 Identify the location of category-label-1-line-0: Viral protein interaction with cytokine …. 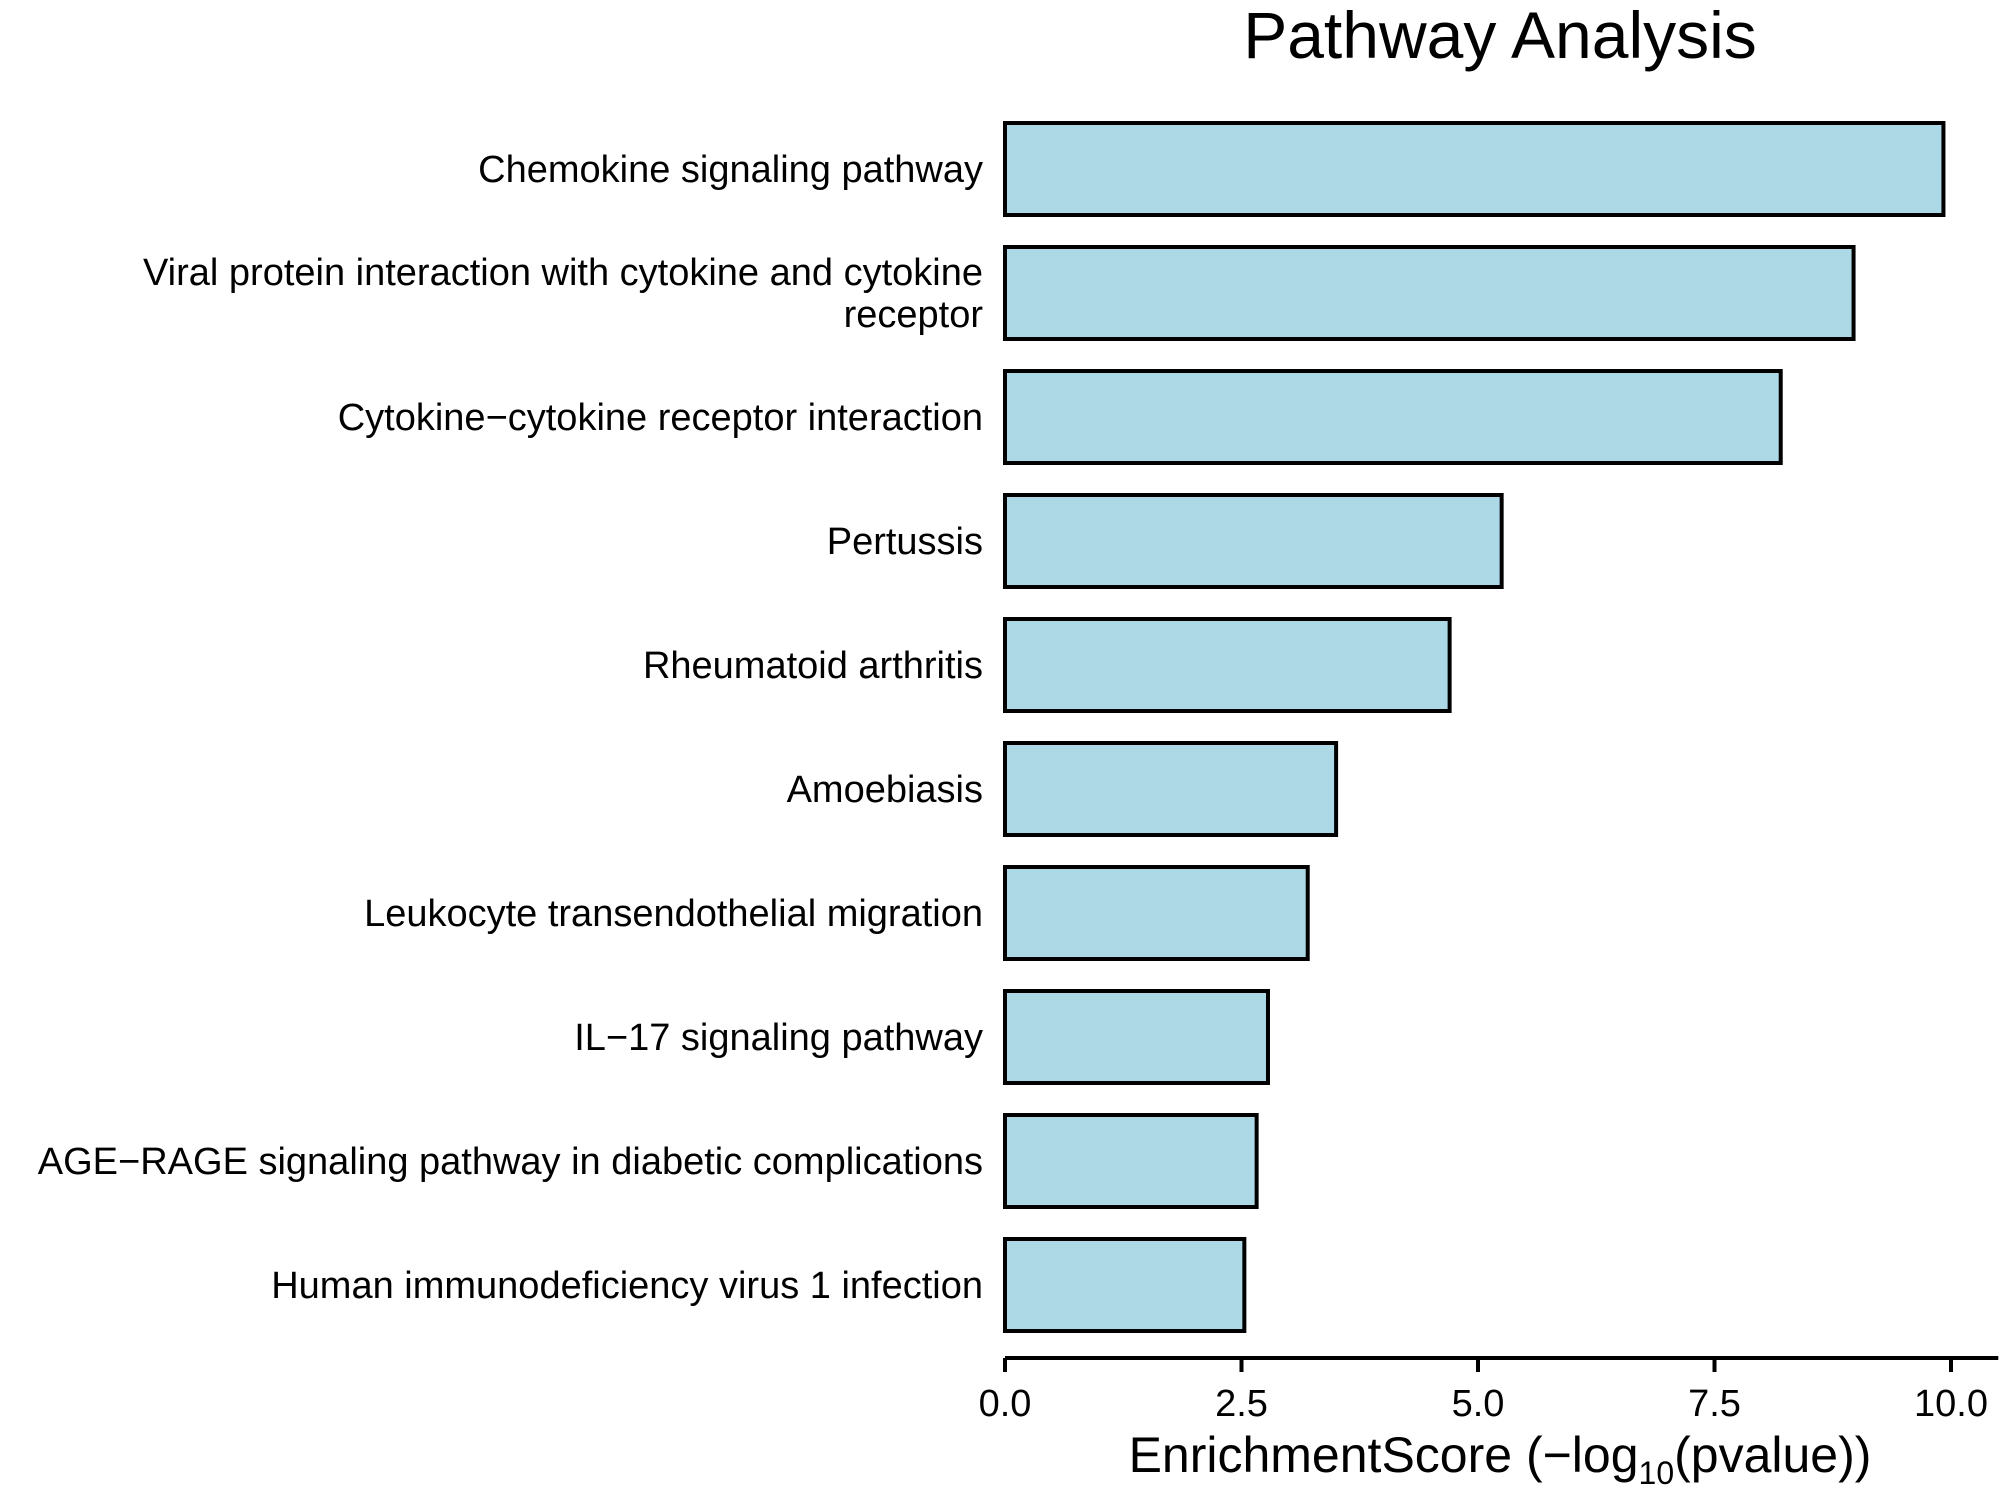
(563, 273).